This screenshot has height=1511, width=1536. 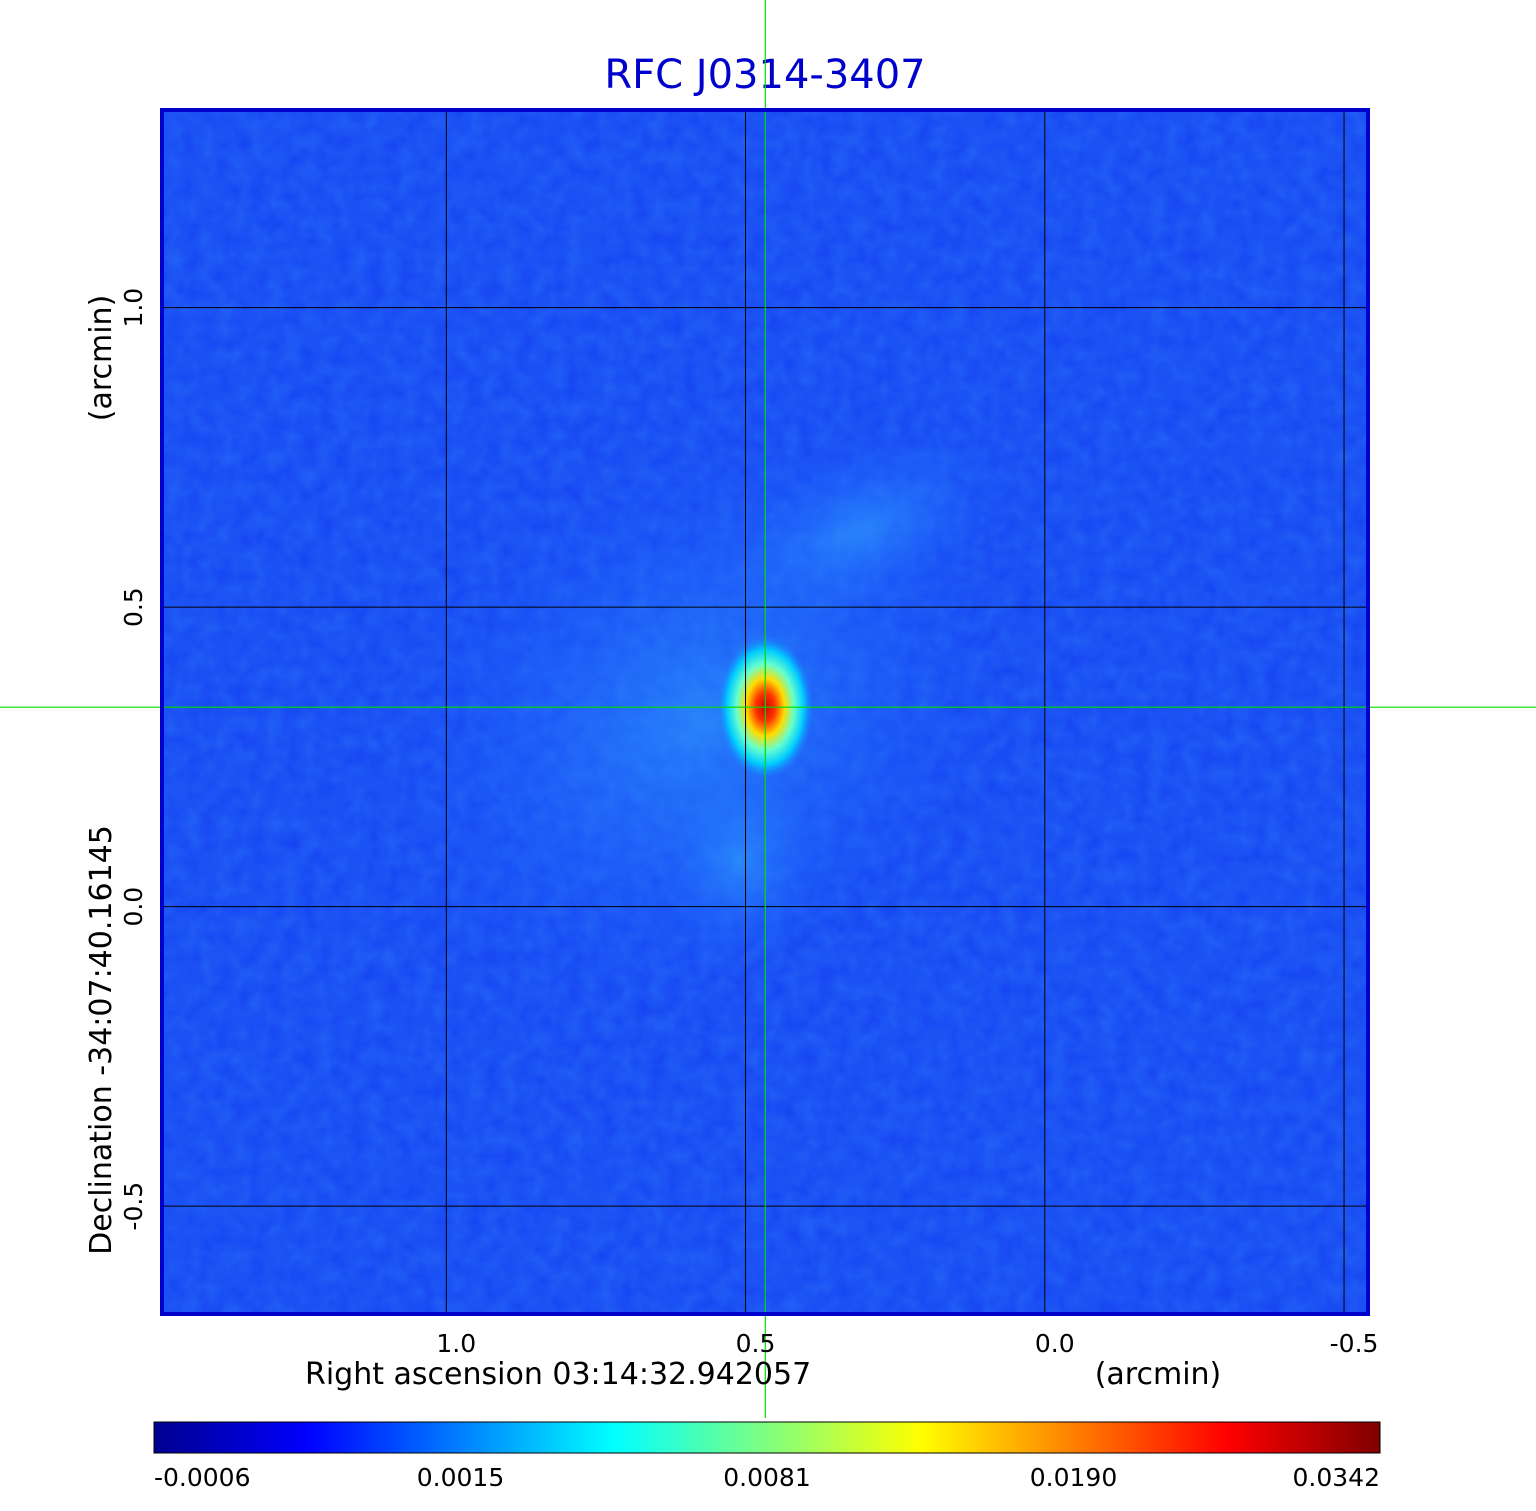 What do you see at coordinates (558, 1374) in the screenshot?
I see `x-axis-label: Right ascension 03:14:32.942057` at bounding box center [558, 1374].